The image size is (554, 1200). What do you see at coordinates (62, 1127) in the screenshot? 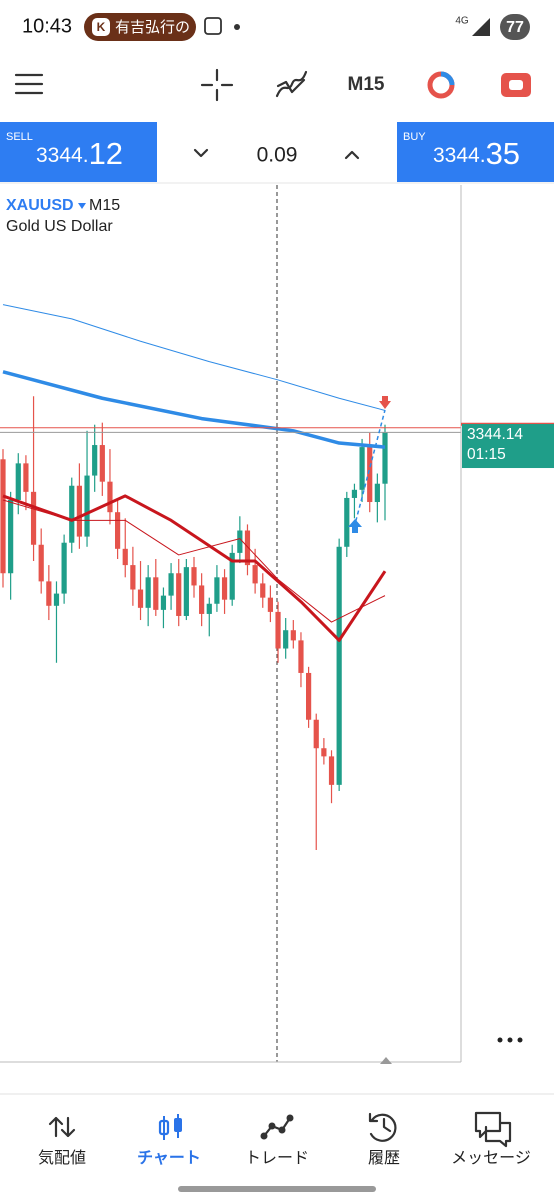
I see `quotes-icon` at bounding box center [62, 1127].